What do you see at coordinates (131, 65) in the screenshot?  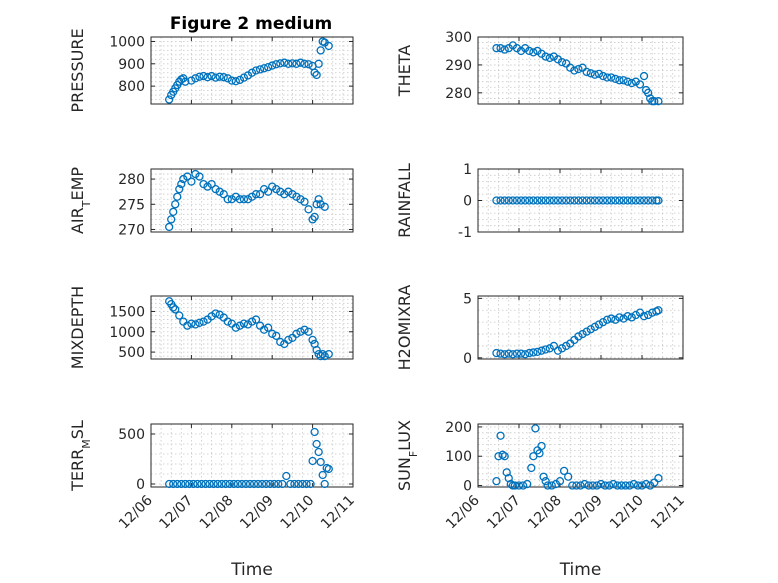 I see `y-tick-label: 900` at bounding box center [131, 65].